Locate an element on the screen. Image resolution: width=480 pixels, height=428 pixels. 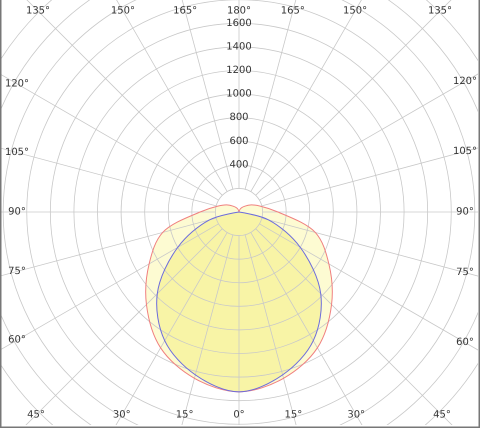
y-tick-label: 1400 is located at coordinates (239, 46).